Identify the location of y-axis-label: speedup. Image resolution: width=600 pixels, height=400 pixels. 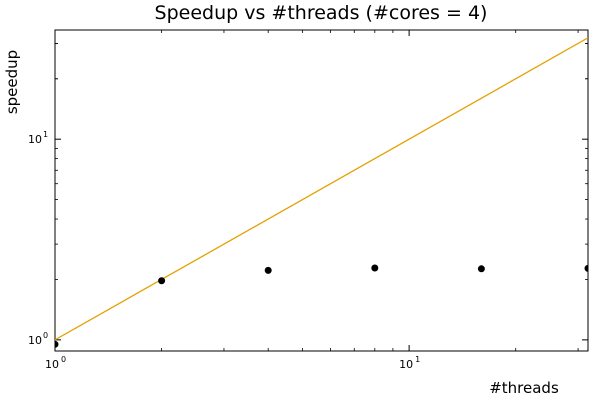
(12, 82).